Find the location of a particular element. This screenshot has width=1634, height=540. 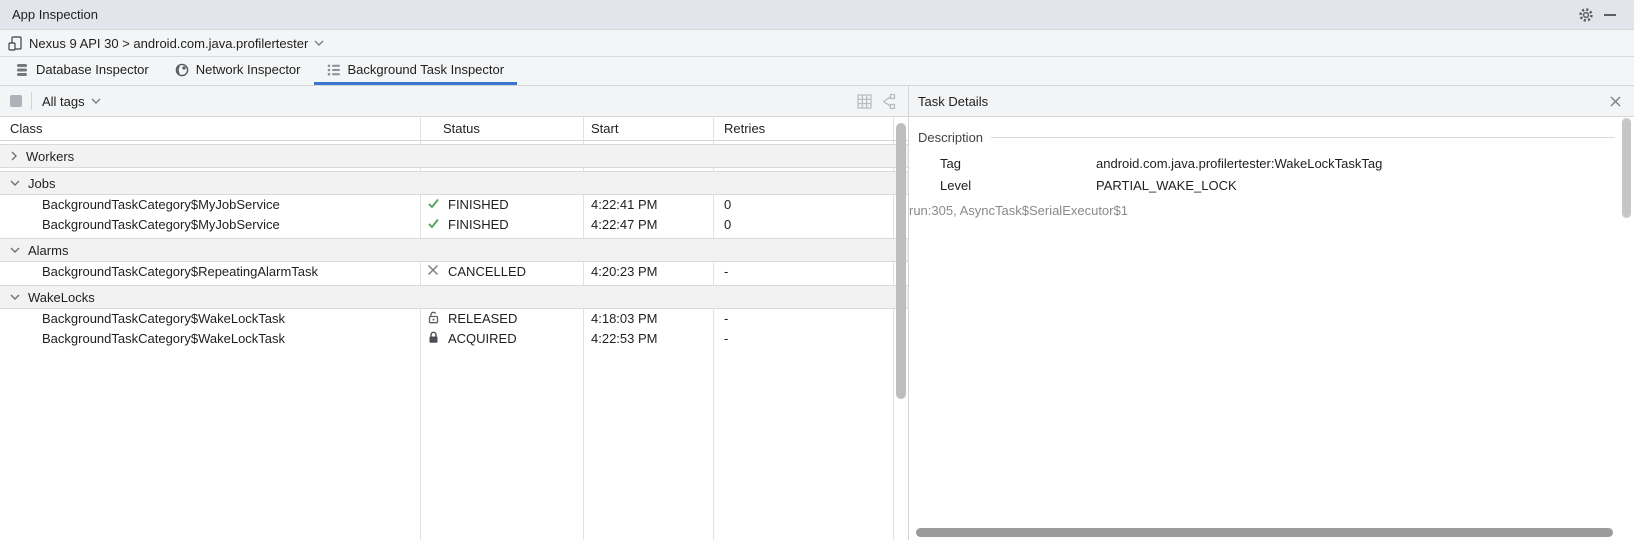

column-header-start: Start is located at coordinates (605, 128).